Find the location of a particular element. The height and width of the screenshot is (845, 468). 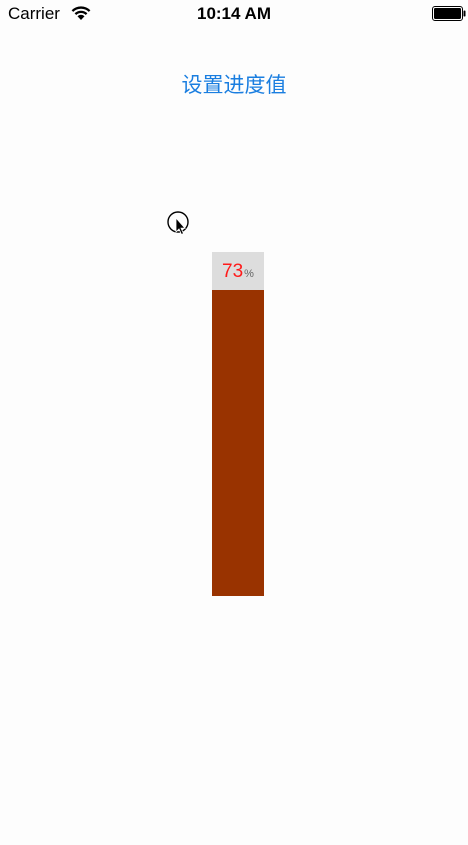

battery-icon is located at coordinates (449, 13).